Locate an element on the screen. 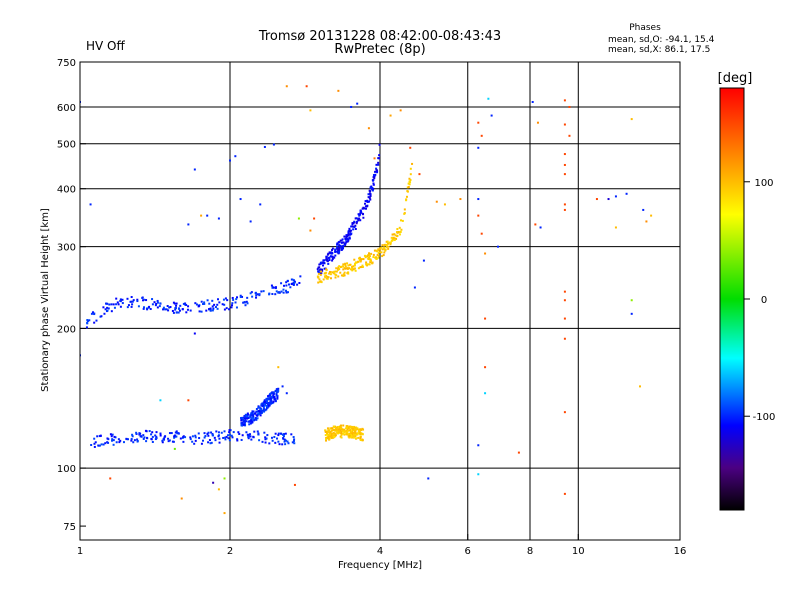 The height and width of the screenshot is (600, 800). y-axis-label: Stationary phase Virtual Height [km] is located at coordinates (45, 300).